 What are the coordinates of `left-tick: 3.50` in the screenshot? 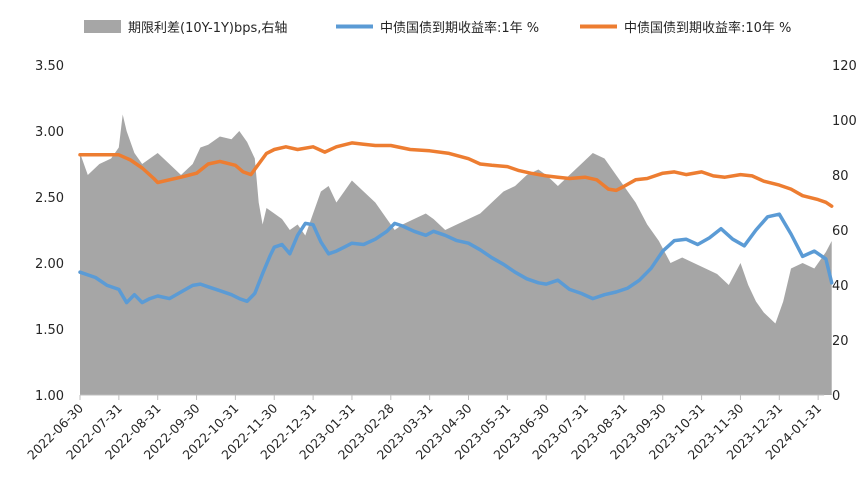 It's located at (49, 66).